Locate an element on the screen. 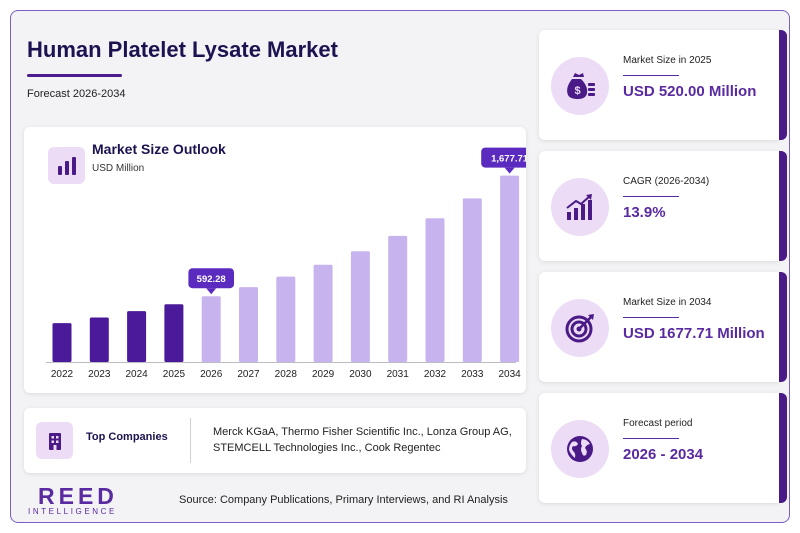 Image resolution: width=800 pixels, height=533 pixels. x-tick-label: 2034 is located at coordinates (509, 374).